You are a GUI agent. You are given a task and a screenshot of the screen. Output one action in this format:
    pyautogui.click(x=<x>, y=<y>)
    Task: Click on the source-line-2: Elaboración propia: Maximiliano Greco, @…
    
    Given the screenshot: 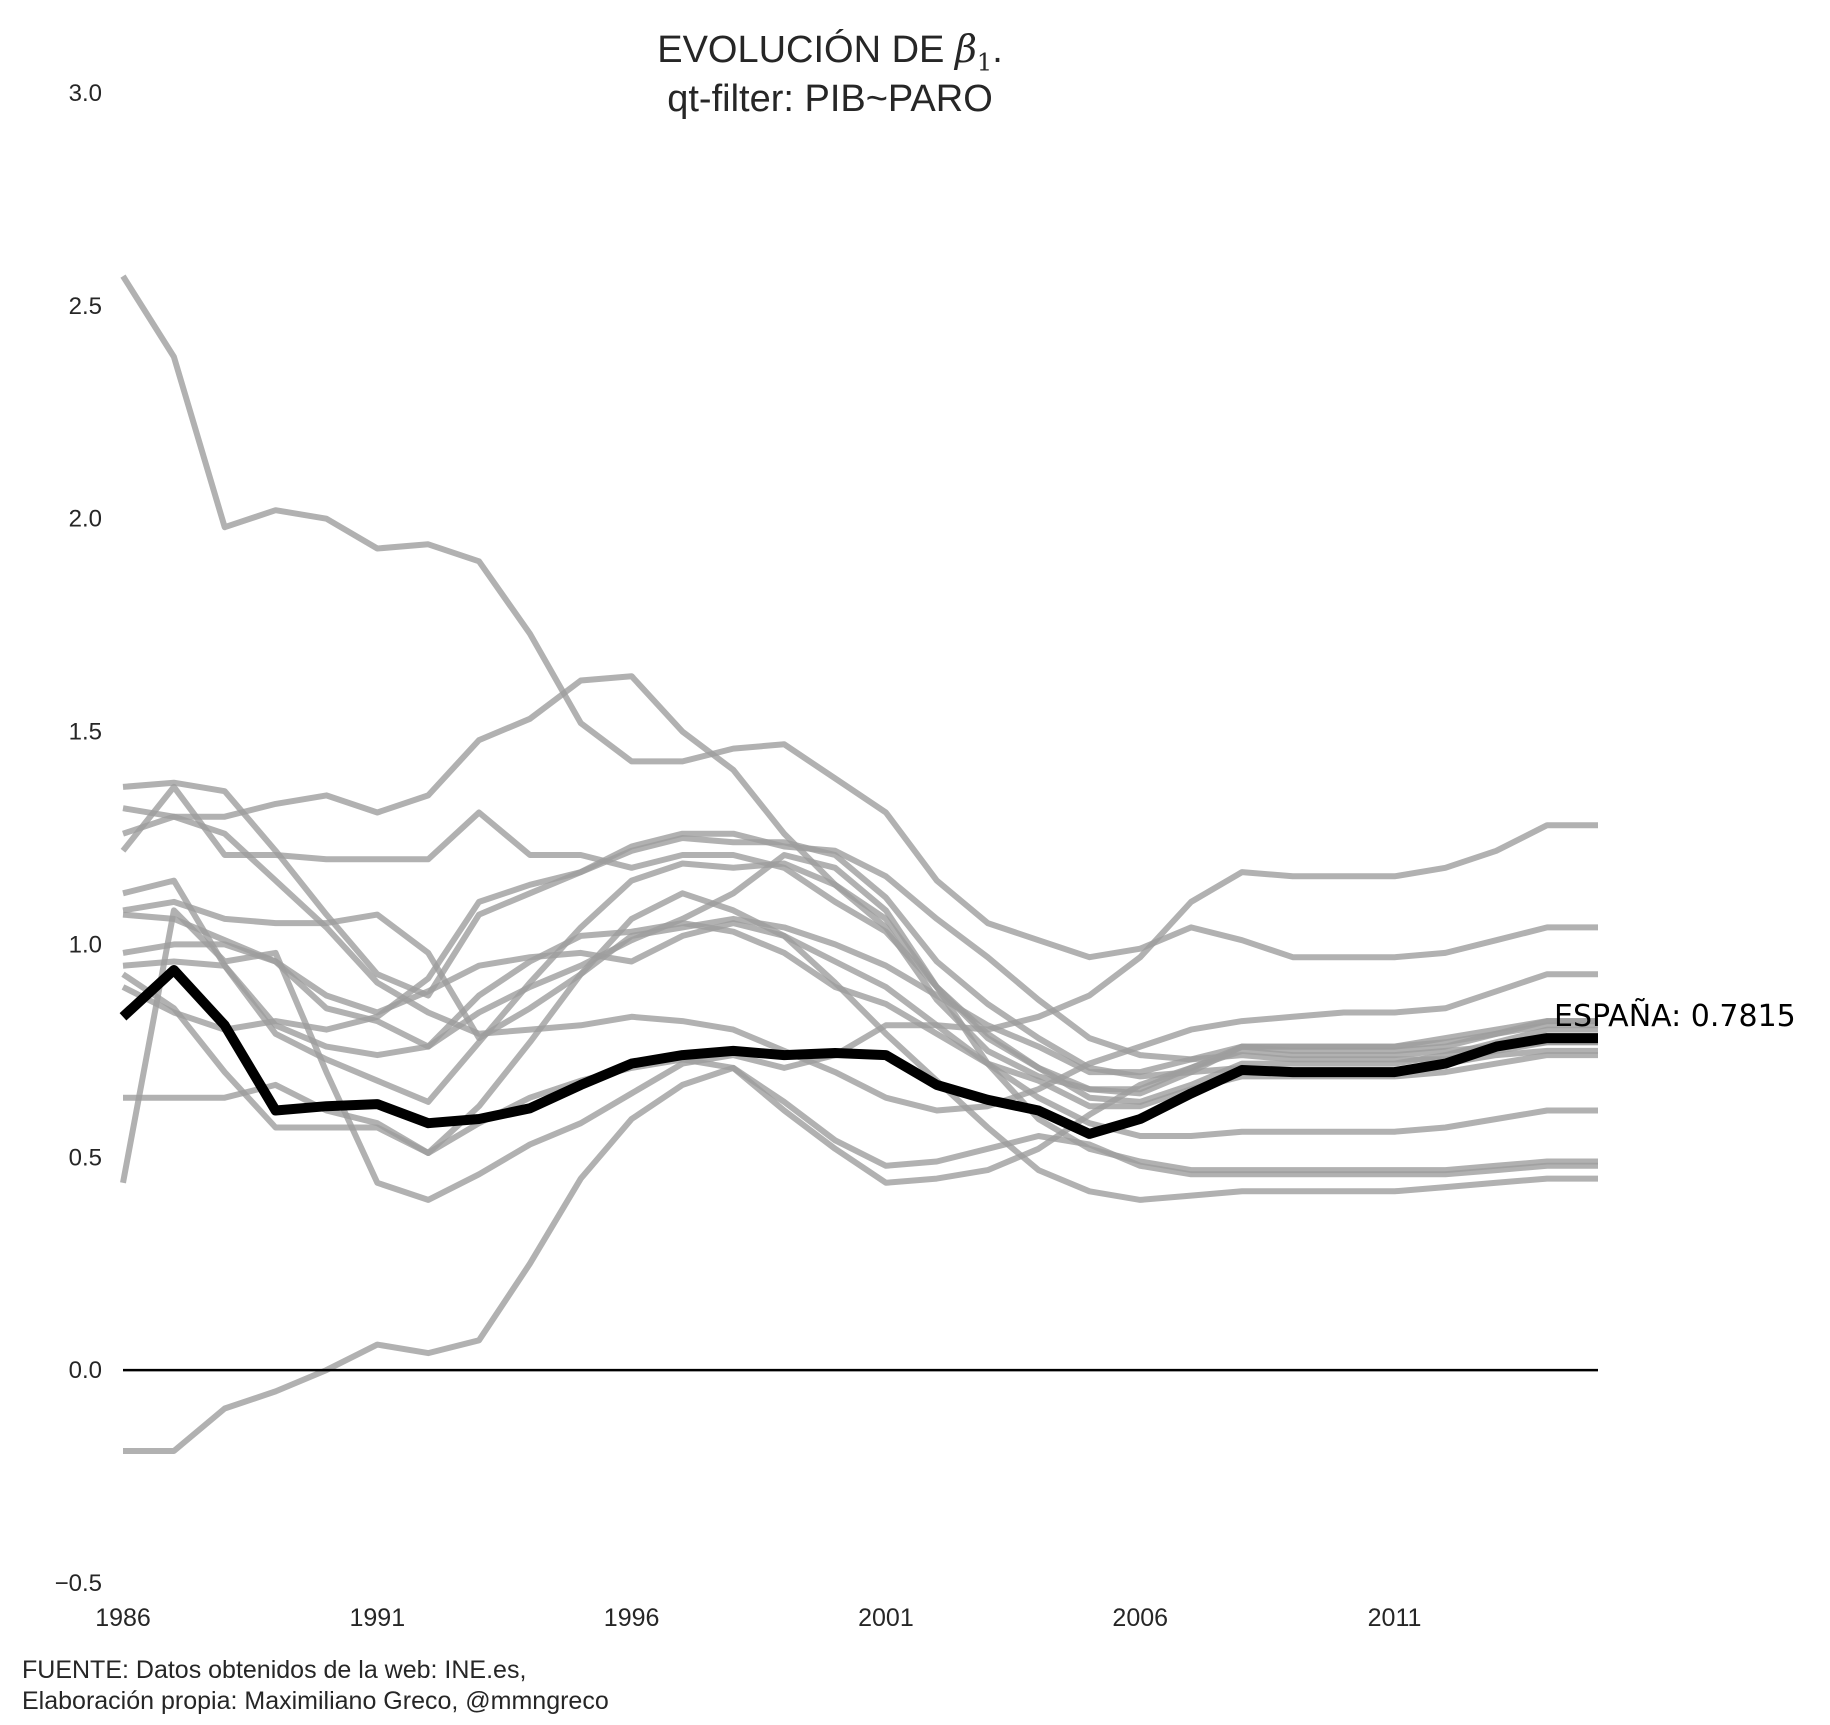 What is the action you would take?
    pyautogui.click(x=315, y=1701)
    